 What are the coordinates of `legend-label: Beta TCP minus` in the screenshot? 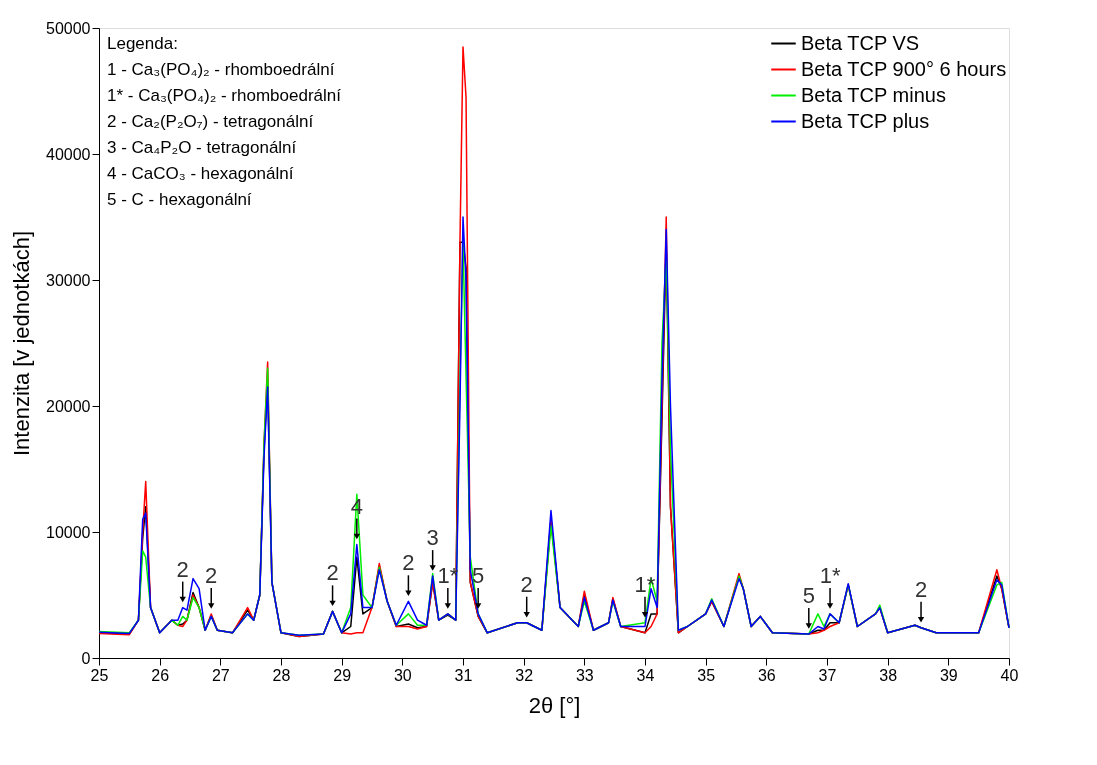 It's located at (873, 94).